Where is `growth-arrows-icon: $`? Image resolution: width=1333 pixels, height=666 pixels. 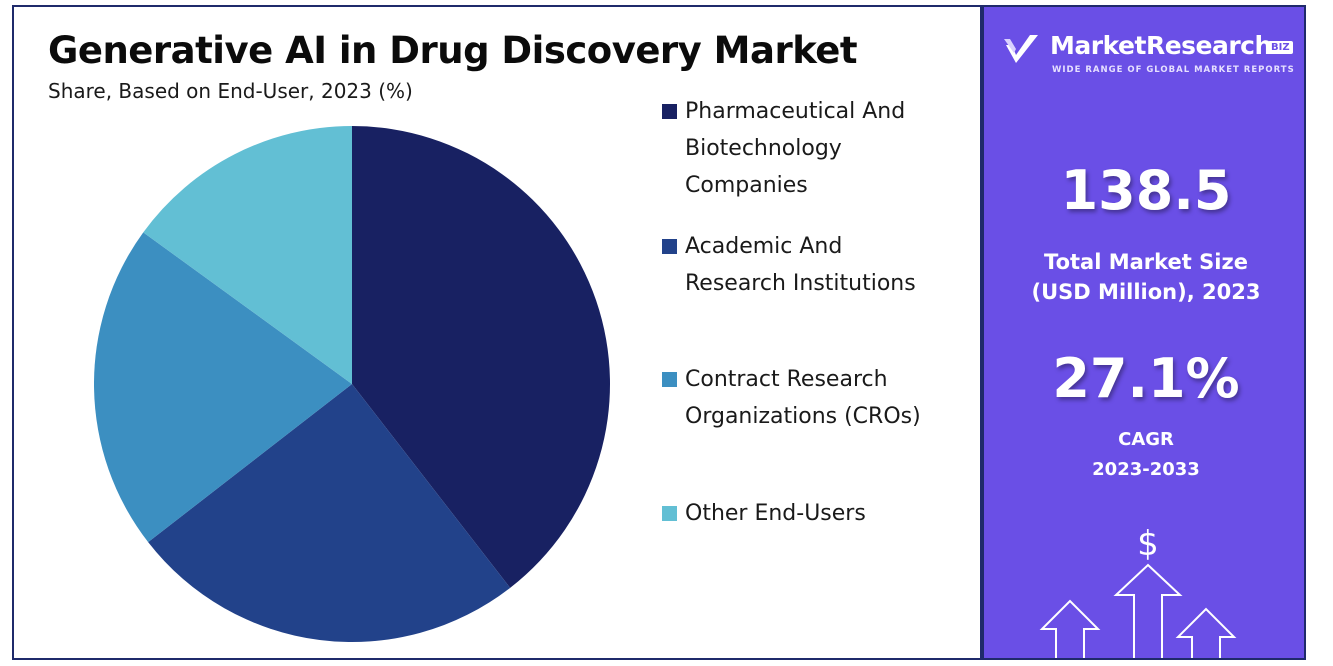 growth-arrows-icon: $ is located at coordinates (1138, 591).